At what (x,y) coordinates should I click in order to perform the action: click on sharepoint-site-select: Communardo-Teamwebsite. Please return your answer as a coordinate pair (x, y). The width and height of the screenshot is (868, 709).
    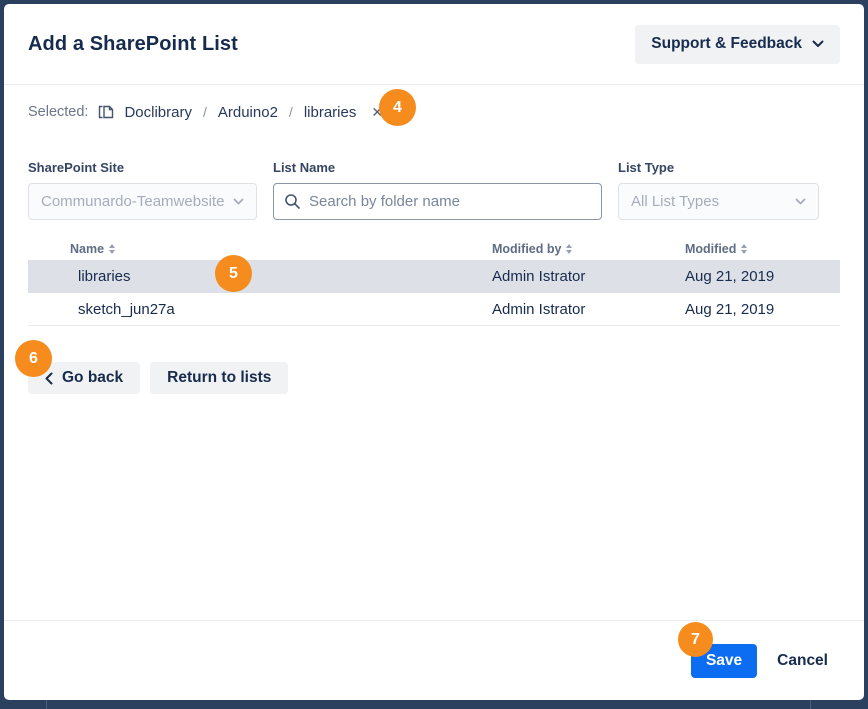
    Looking at the image, I should click on (142, 201).